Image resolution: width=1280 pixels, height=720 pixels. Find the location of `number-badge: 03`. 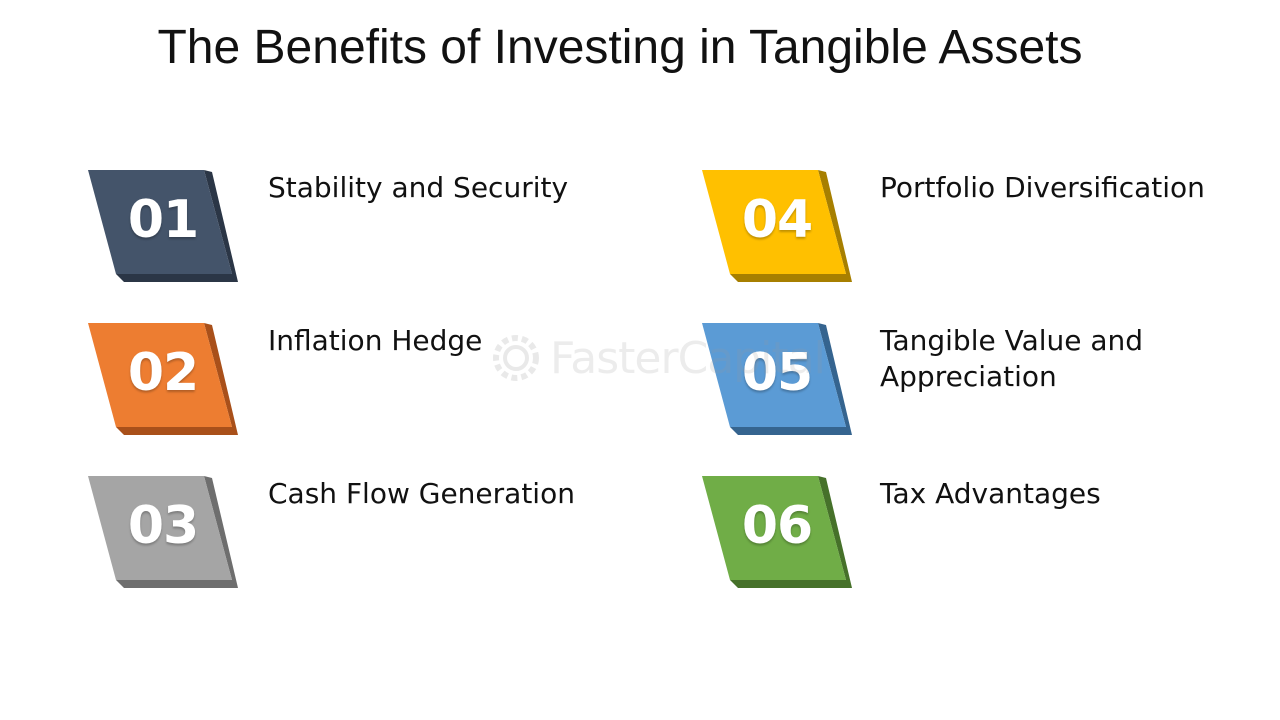

number-badge: 03 is located at coordinates (163, 533).